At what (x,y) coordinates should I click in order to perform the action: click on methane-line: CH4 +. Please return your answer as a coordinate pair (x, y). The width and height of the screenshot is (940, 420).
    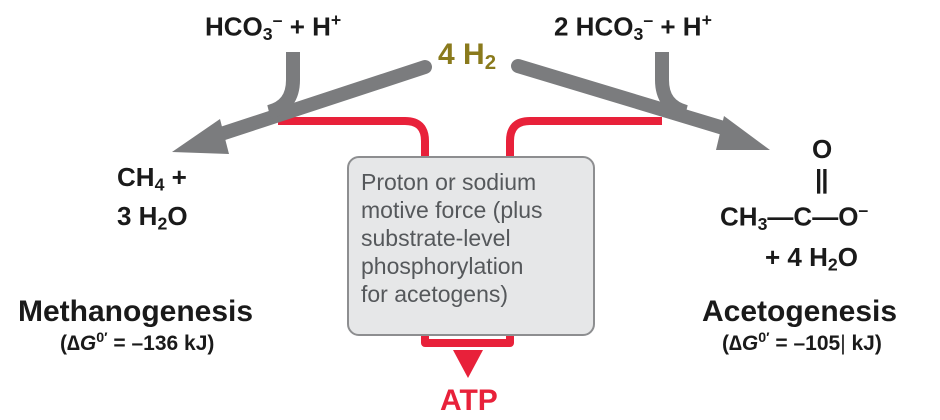
    Looking at the image, I should click on (152, 178).